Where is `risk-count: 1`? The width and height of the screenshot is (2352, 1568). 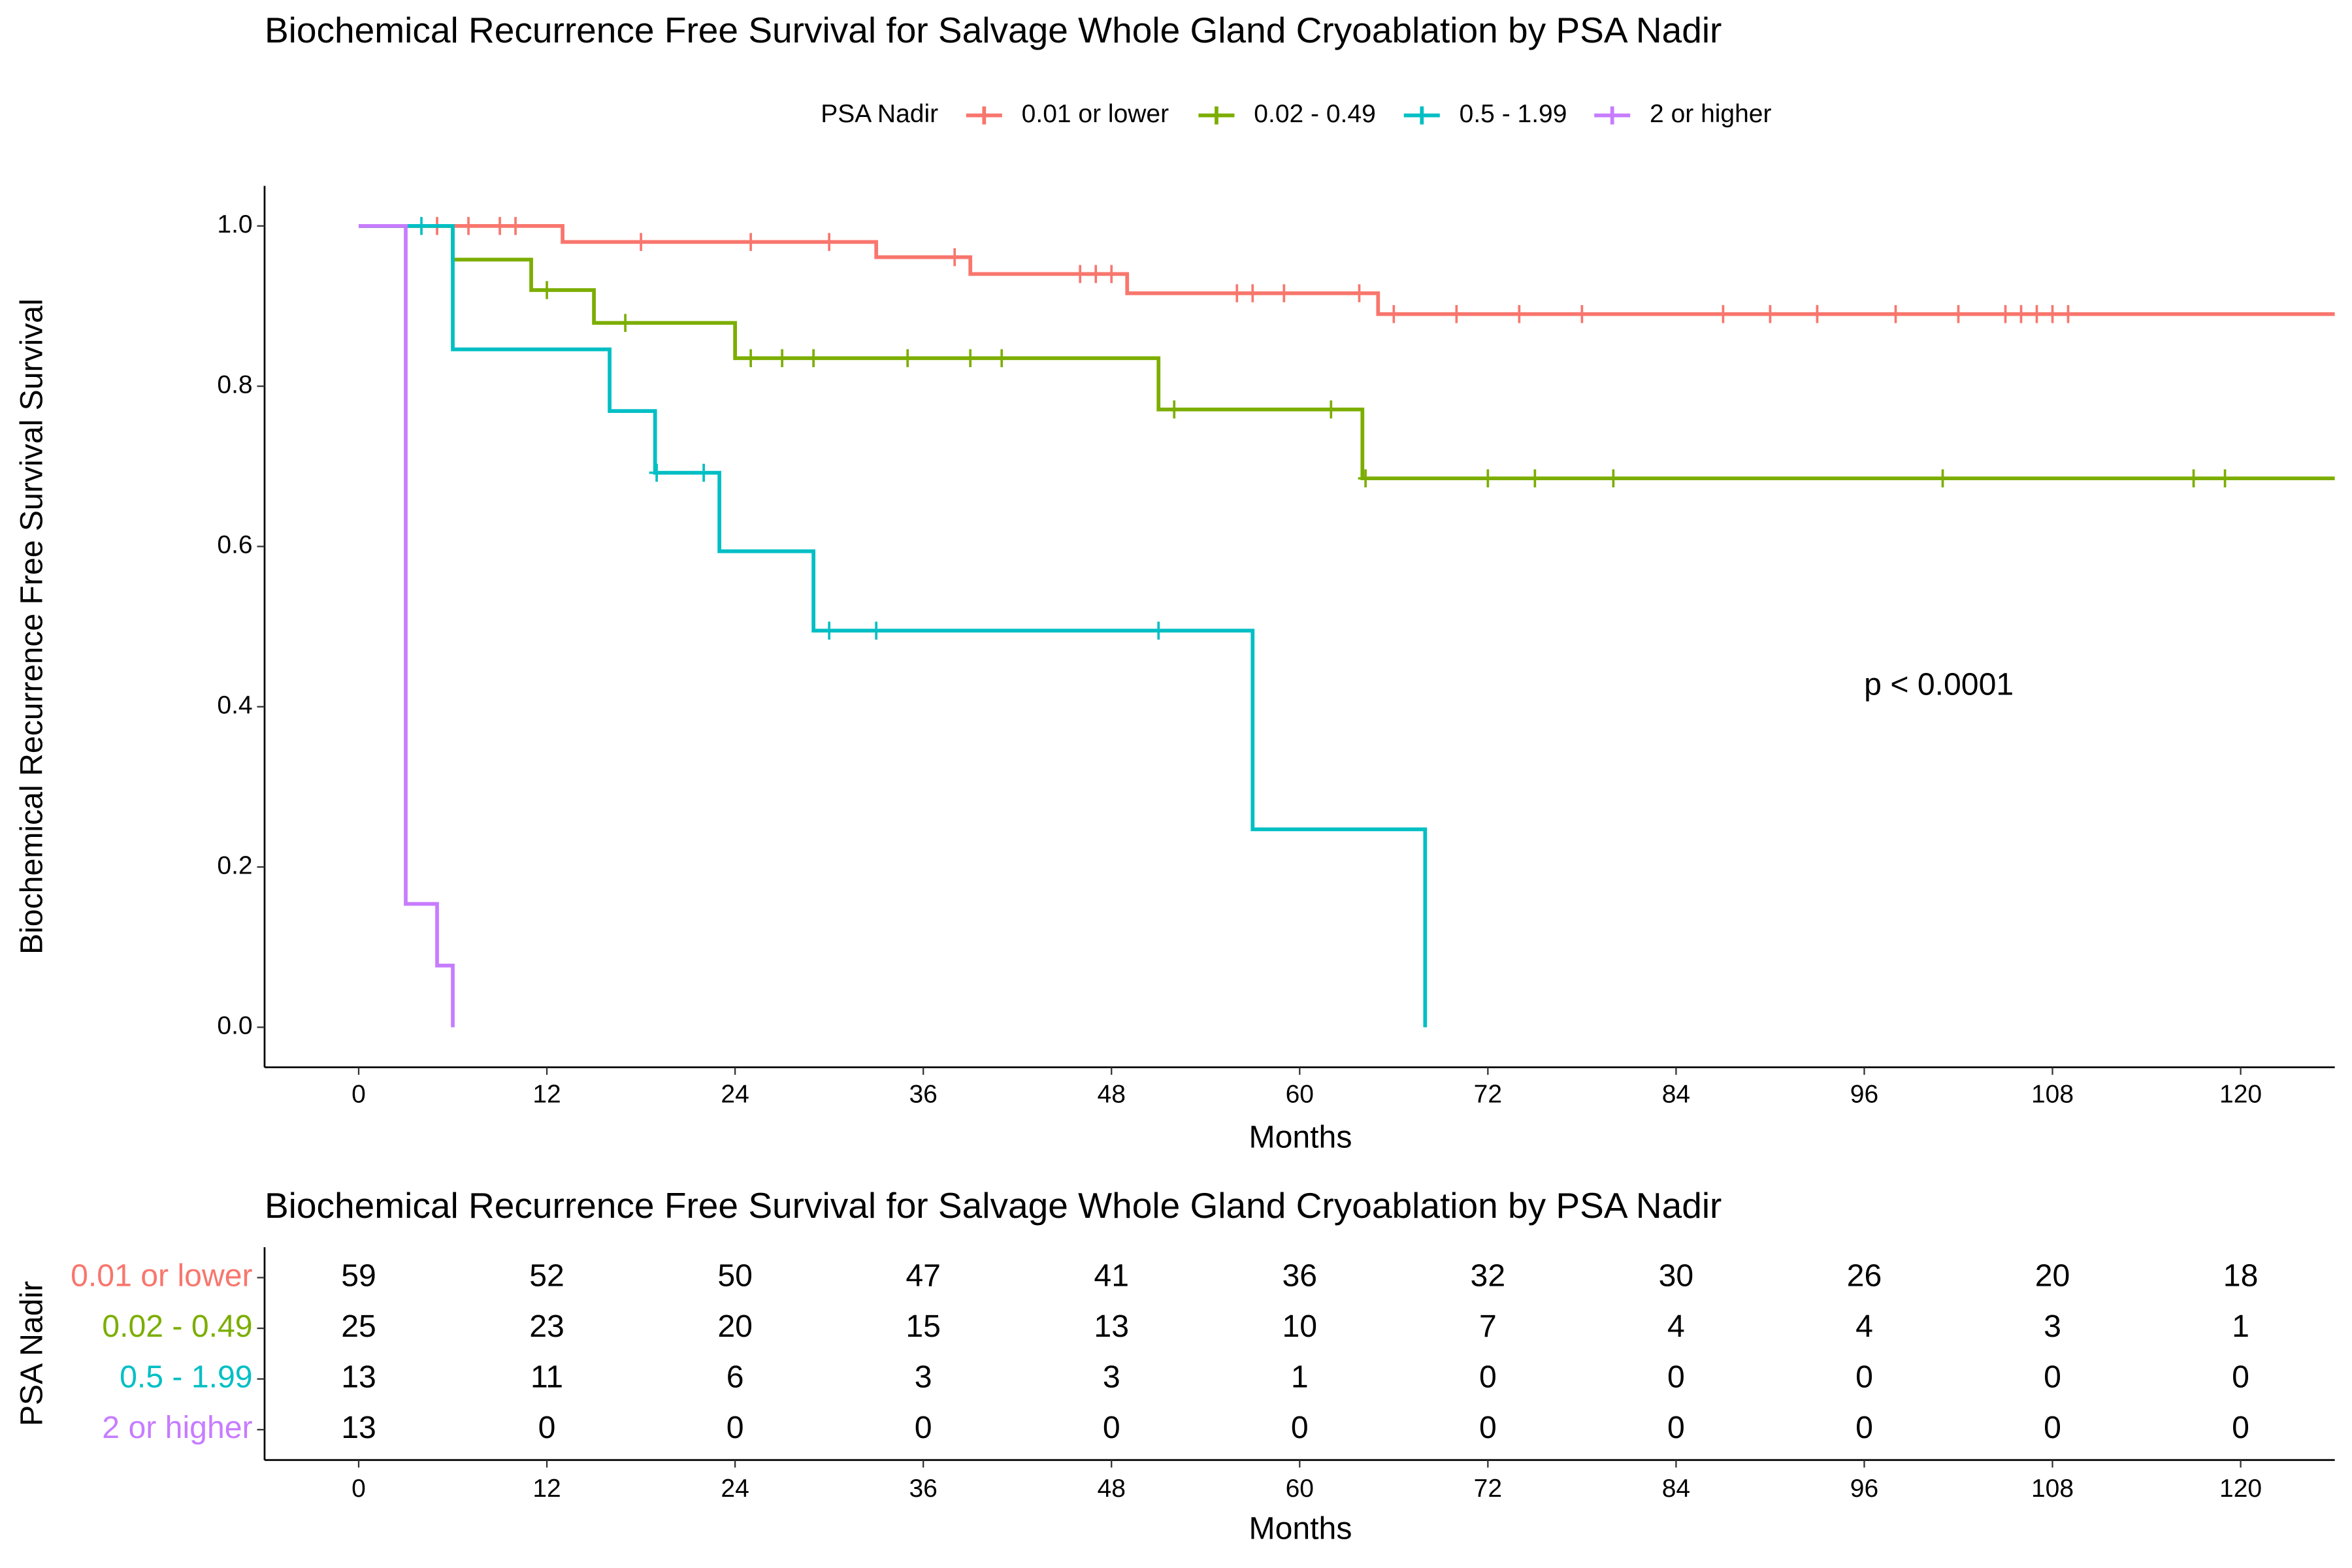 risk-count: 1 is located at coordinates (2240, 1326).